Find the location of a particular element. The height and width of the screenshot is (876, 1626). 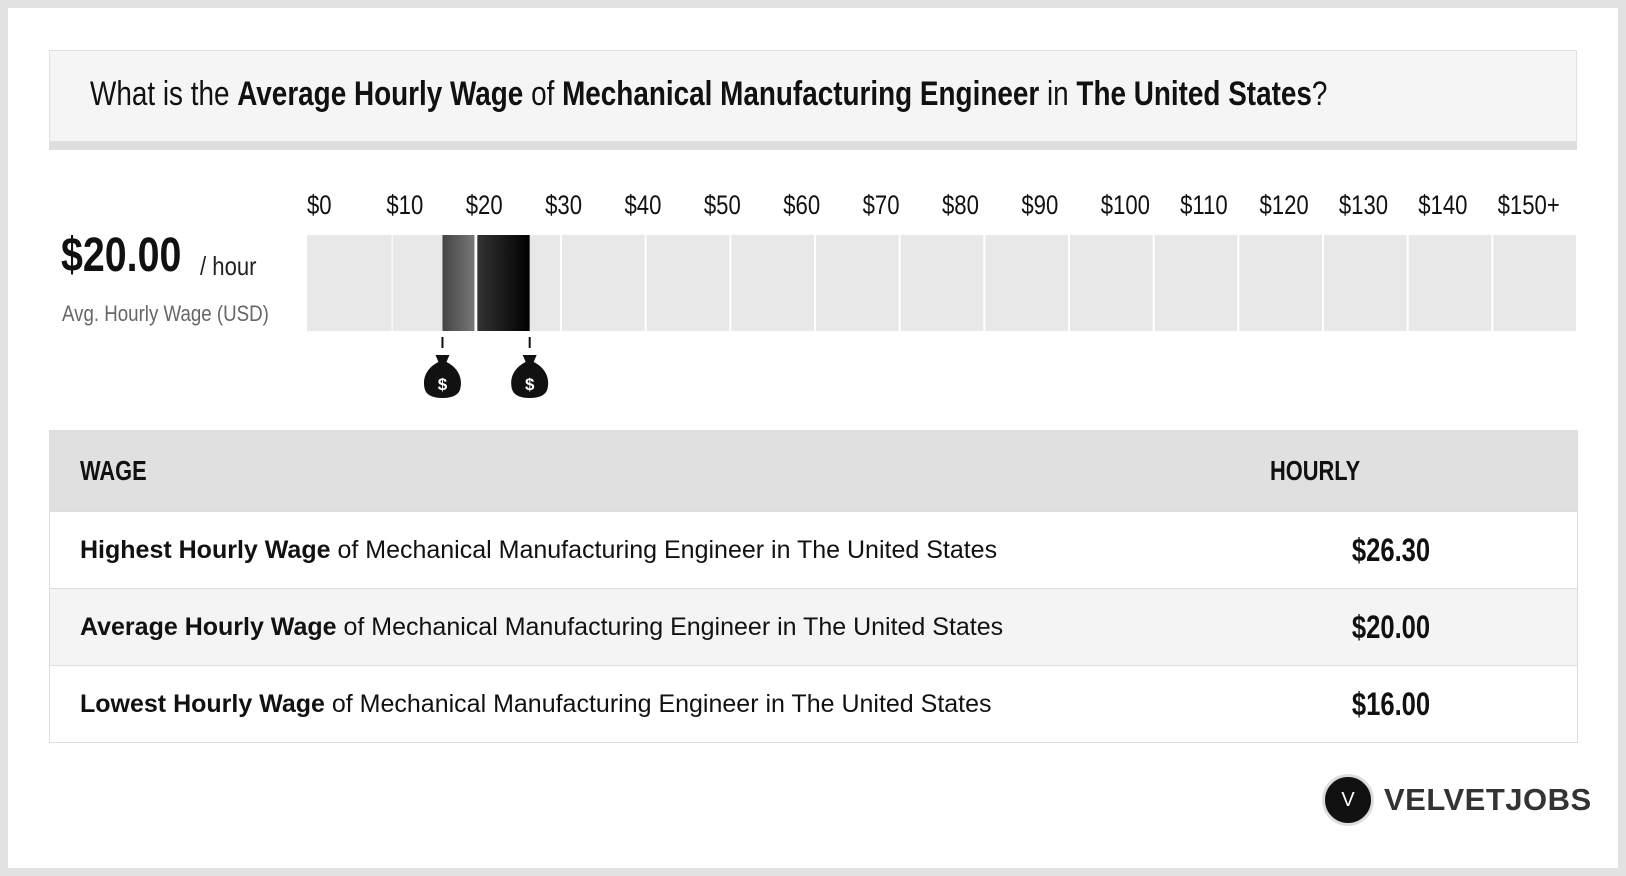

row-value: $26.30 is located at coordinates (1391, 550).